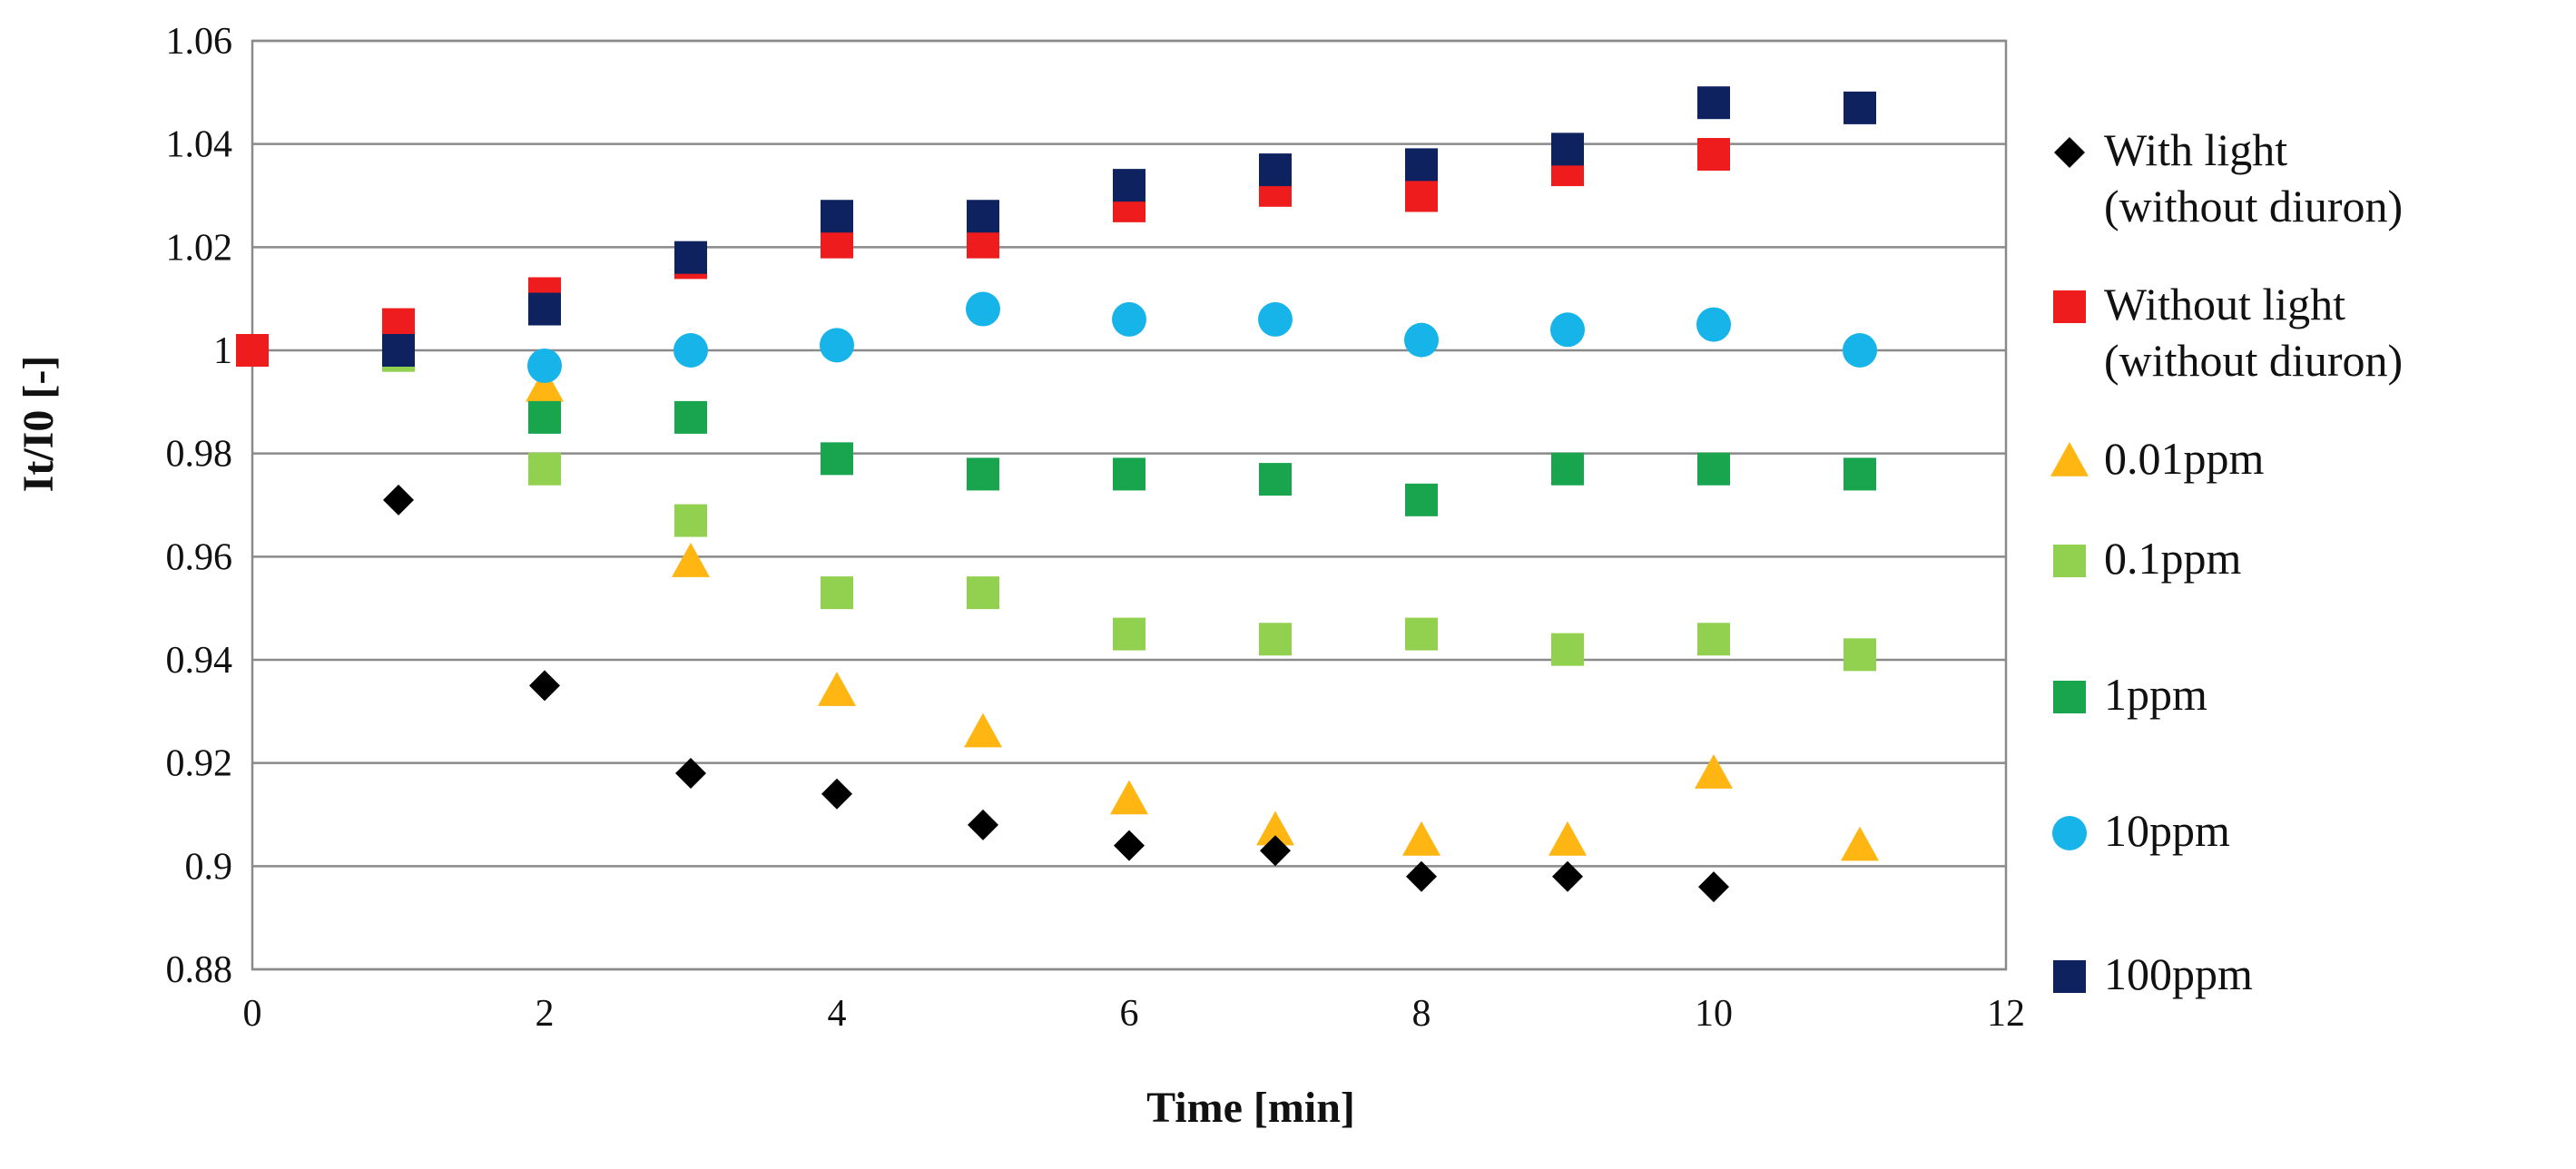 This screenshot has height=1169, width=2576. What do you see at coordinates (2184, 458) in the screenshot?
I see `legend-label: 0.01ppm` at bounding box center [2184, 458].